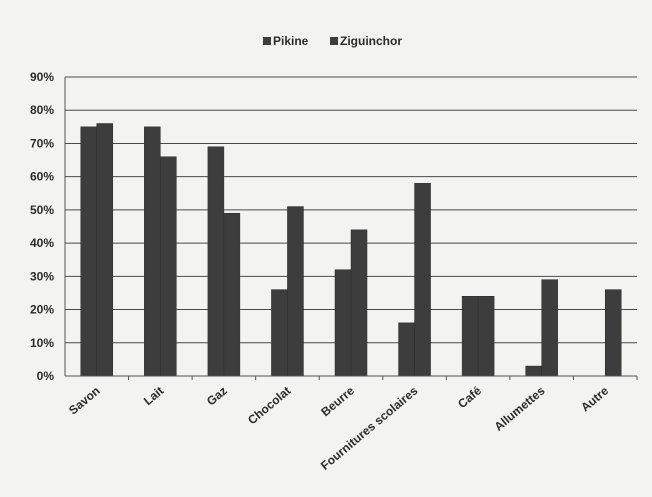 The height and width of the screenshot is (497, 652). I want to click on y-tick-label: 10%, so click(42, 343).